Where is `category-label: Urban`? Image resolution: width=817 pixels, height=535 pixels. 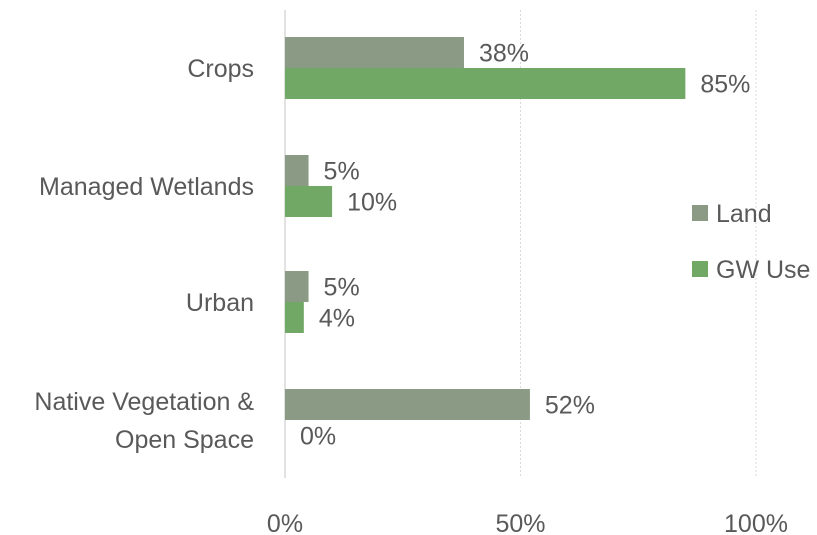 category-label: Urban is located at coordinates (220, 303).